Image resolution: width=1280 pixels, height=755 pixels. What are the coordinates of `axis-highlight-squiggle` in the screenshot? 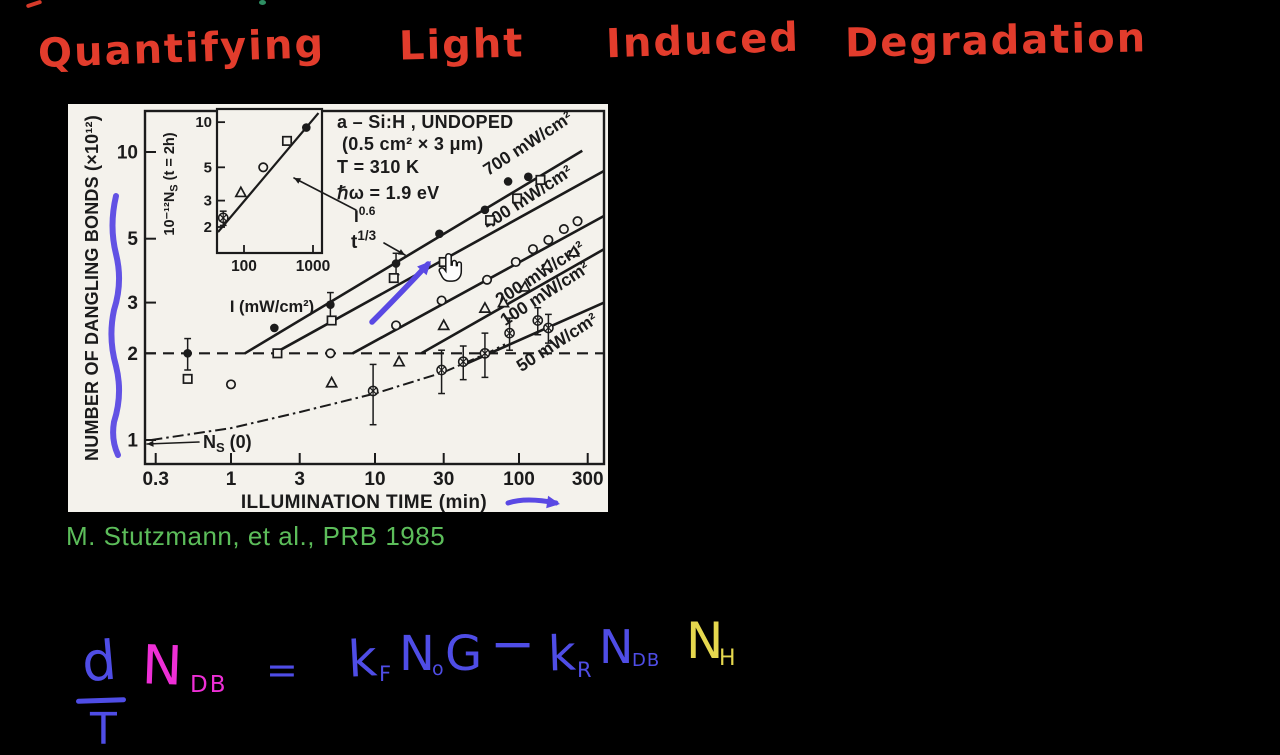 It's located at (115, 325).